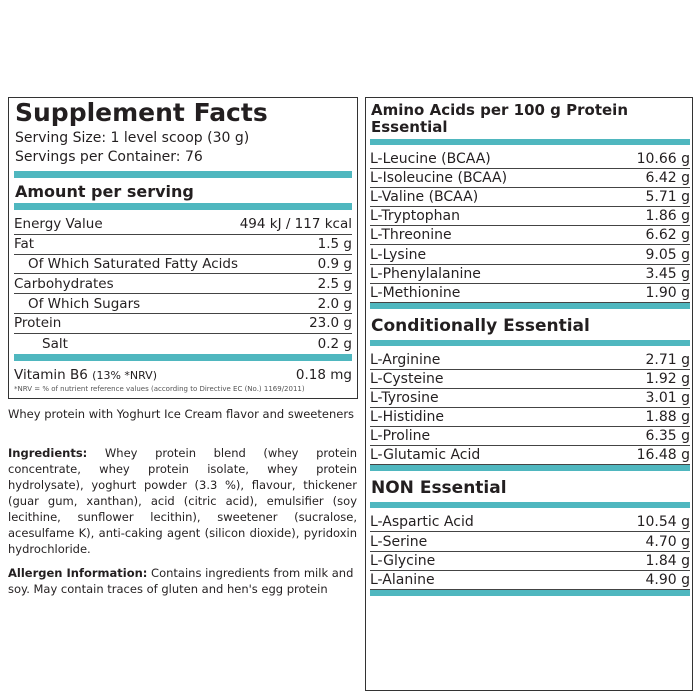  I want to click on amino-row: L-Lysine 9.05 g, so click(530, 255).